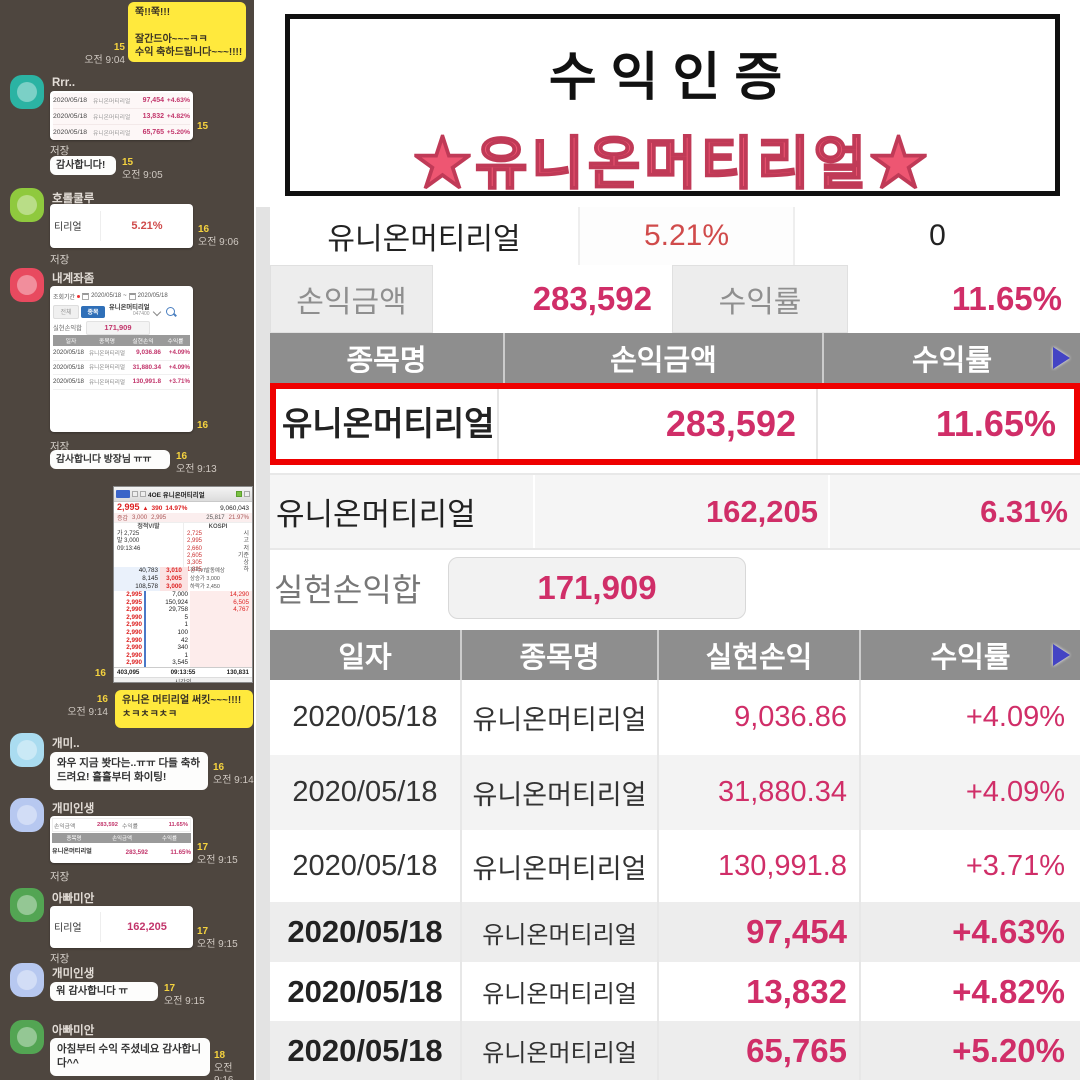  Describe the element at coordinates (675, 587) in the screenshot. I see `realized-pl-row: 실현손익합 171,909` at that location.